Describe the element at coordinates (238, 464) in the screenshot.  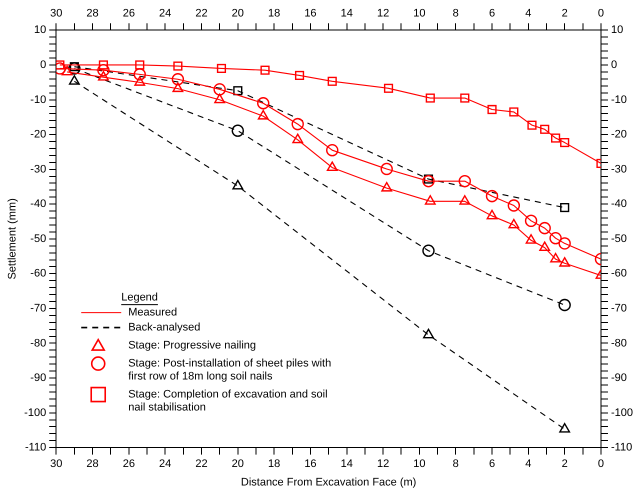
I see `x2-tick-label: 20` at that location.